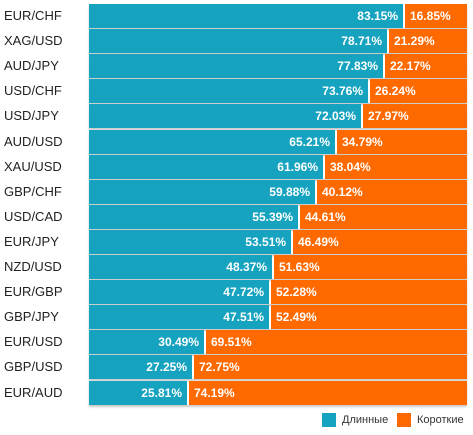  Describe the element at coordinates (225, 116) in the screenshot. I see `long-bar: 72.03%` at that location.